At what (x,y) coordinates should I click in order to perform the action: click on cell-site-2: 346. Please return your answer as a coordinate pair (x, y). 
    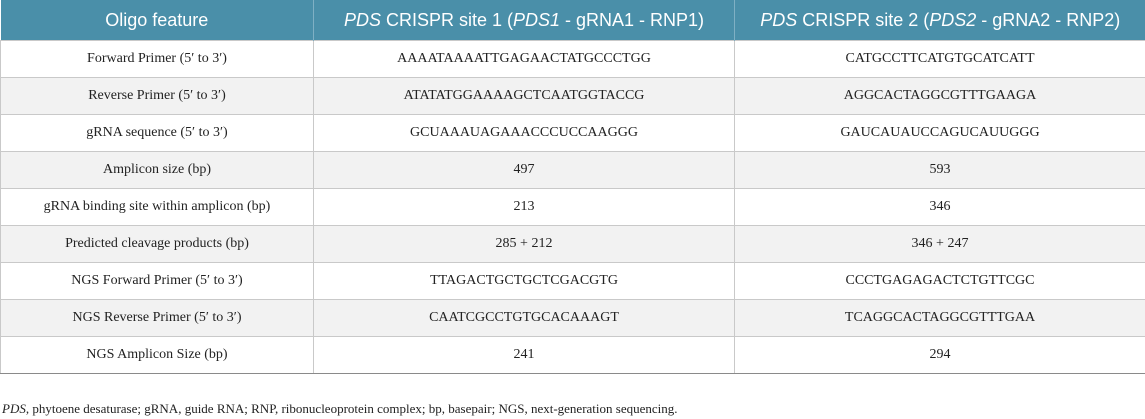
    Looking at the image, I should click on (939, 207).